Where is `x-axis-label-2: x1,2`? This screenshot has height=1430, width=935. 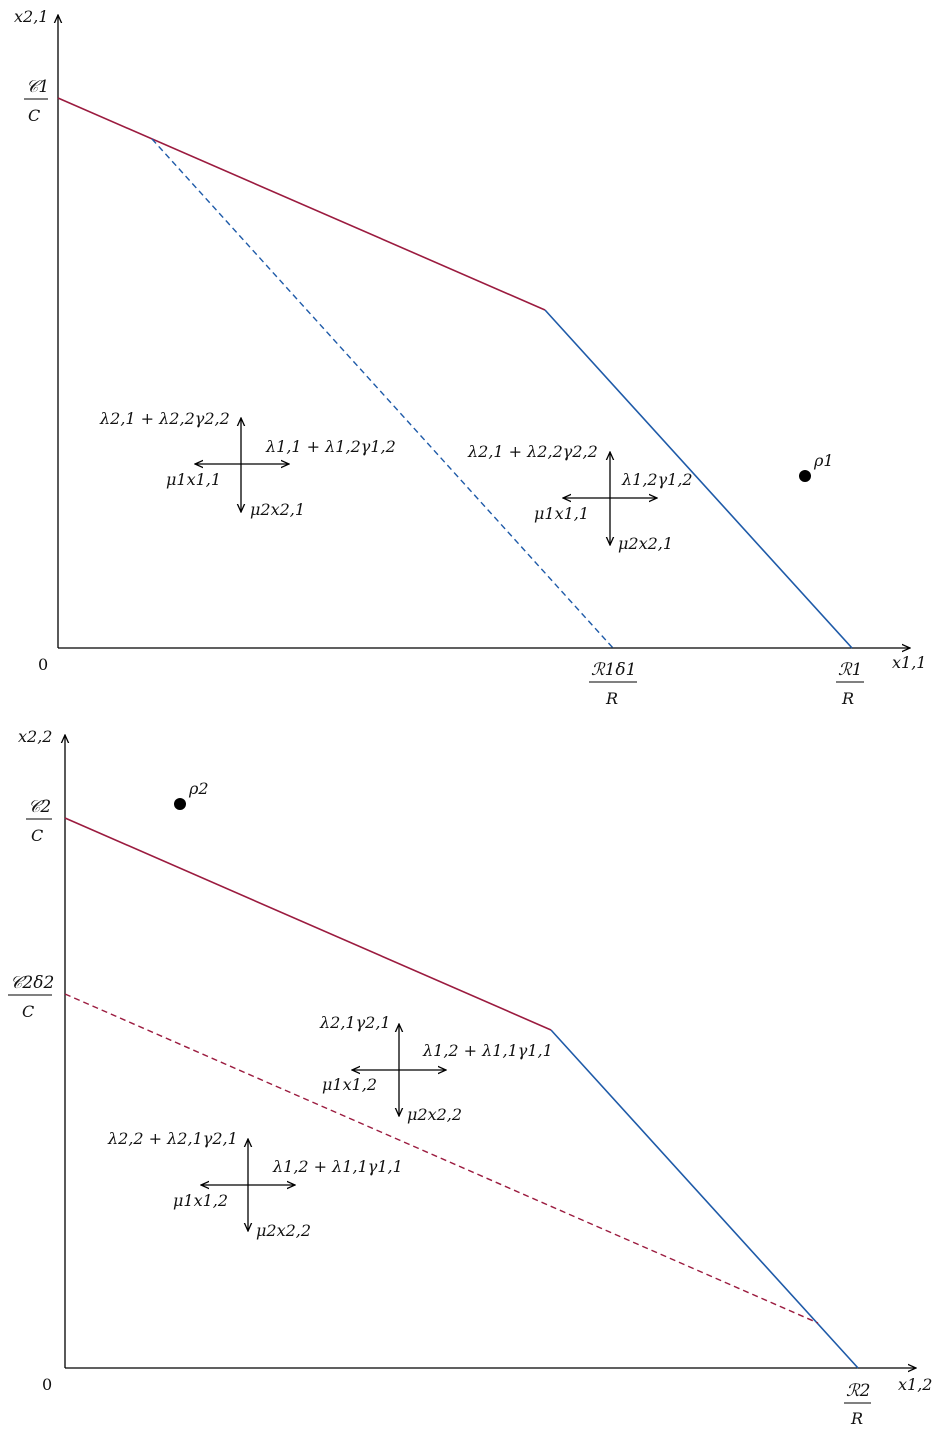 x-axis-label-2: x1,2 is located at coordinates (915, 1384).